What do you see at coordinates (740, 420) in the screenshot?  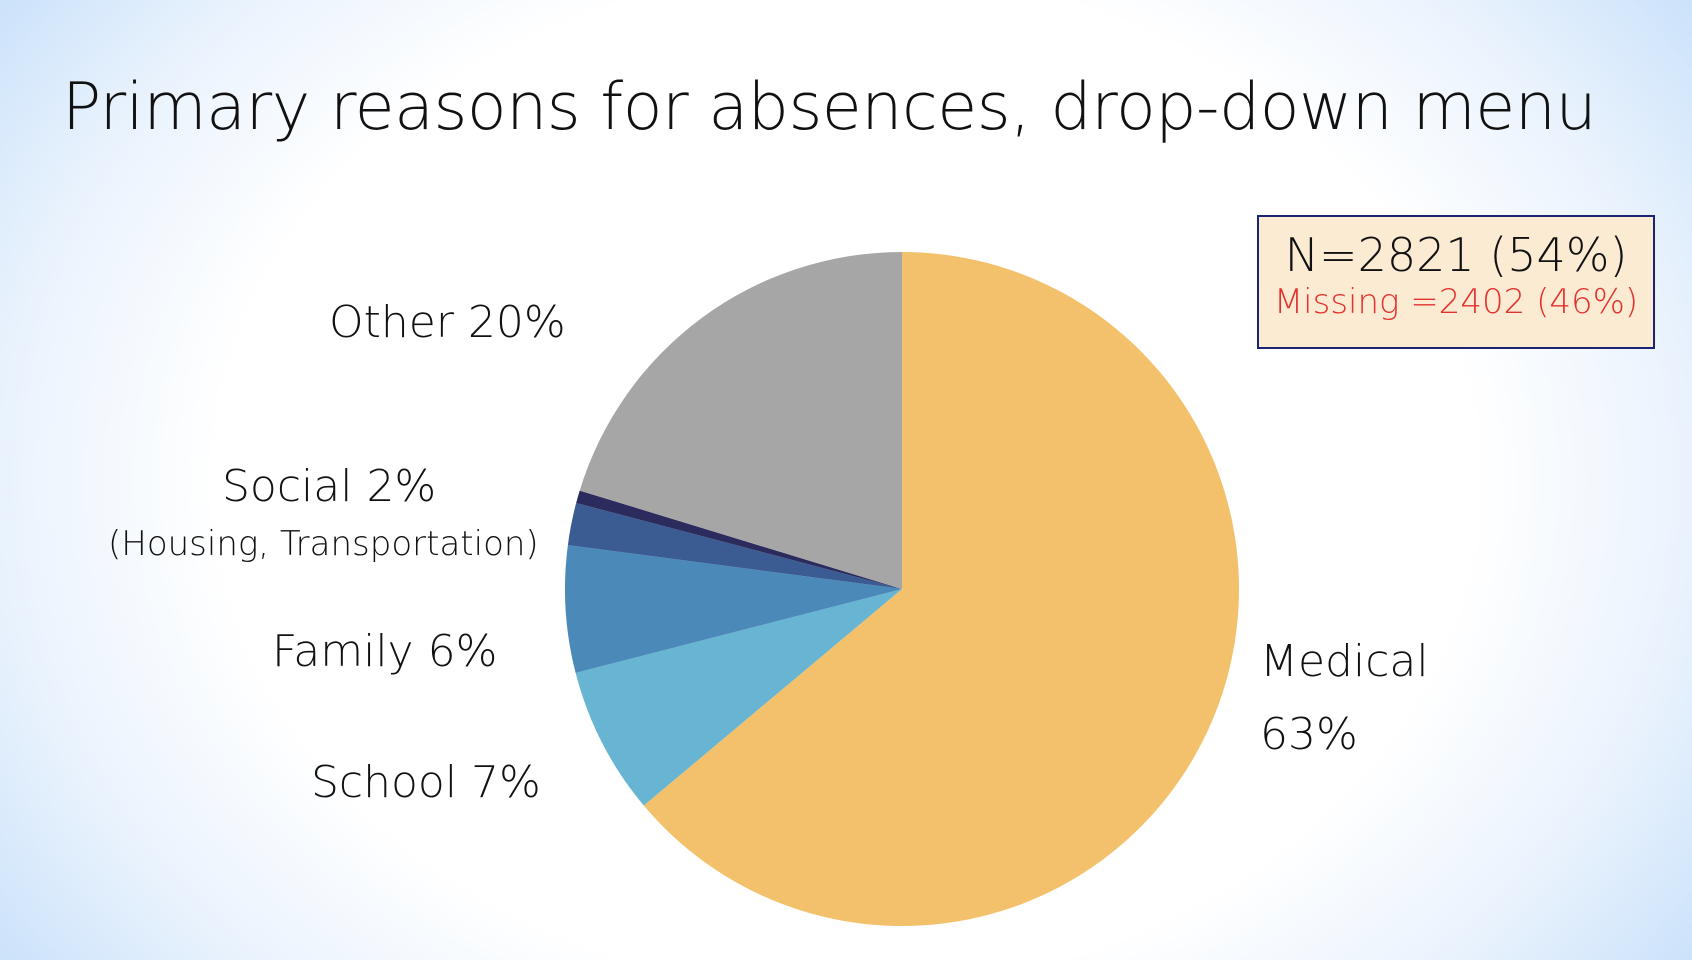 I see `pie-slice-other` at bounding box center [740, 420].